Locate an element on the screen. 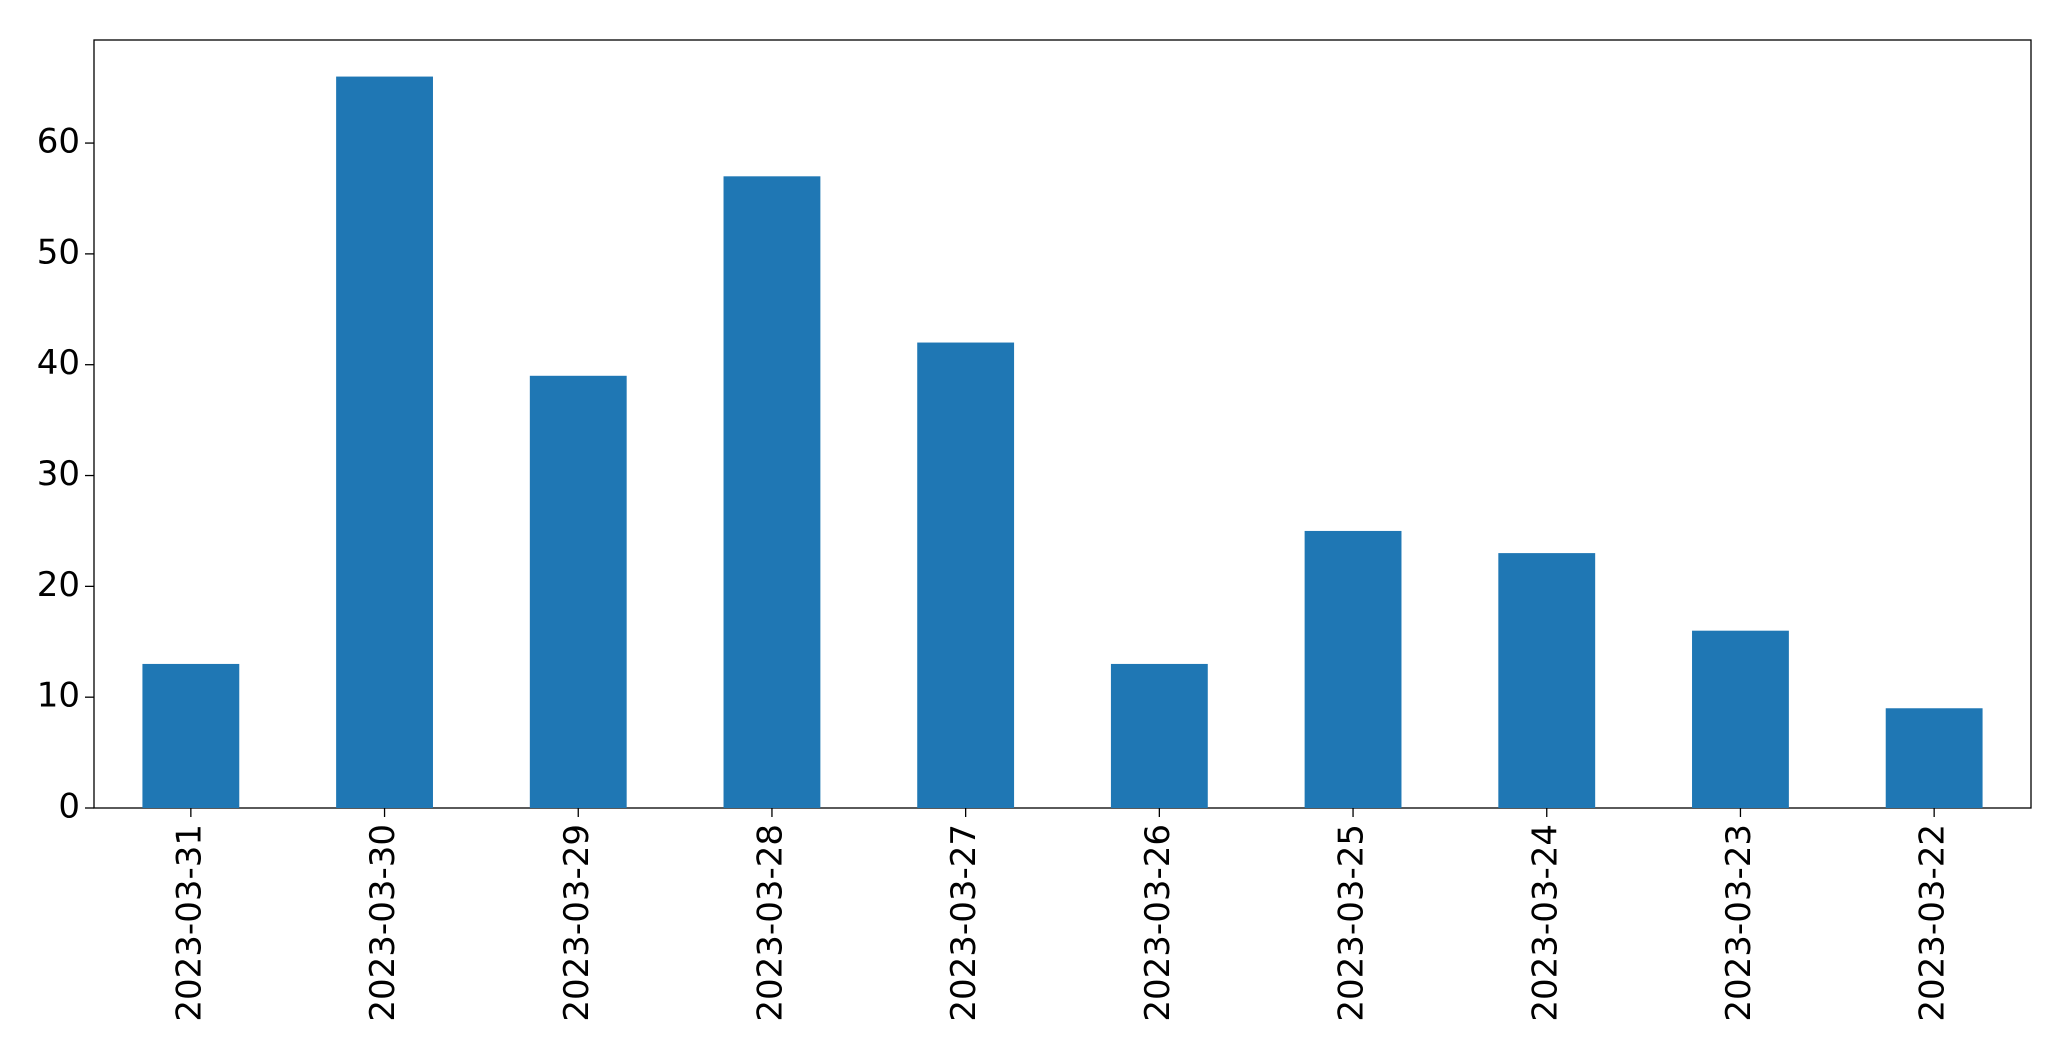 This screenshot has width=2071, height=1061. x-tick-label: 2023-03-22 is located at coordinates (1933, 923).